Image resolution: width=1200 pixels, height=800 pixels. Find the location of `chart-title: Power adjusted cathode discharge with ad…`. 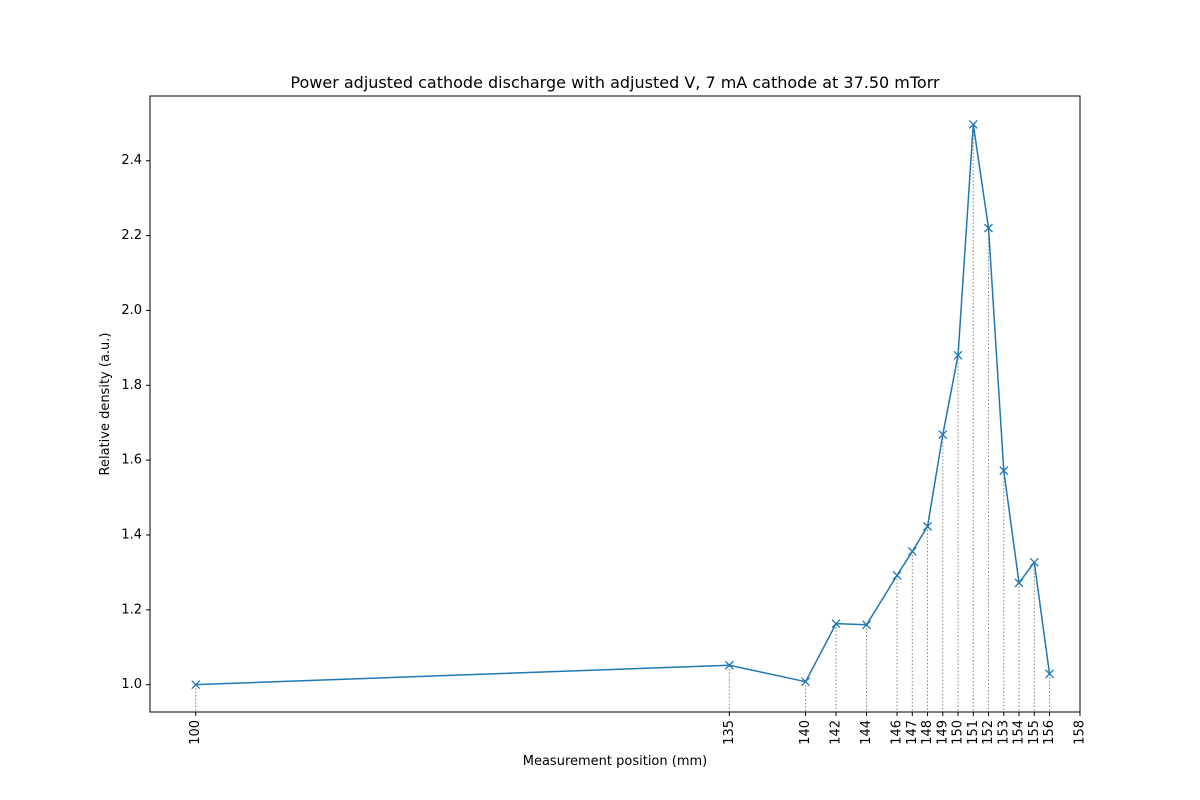

chart-title: Power adjusted cathode discharge with ad… is located at coordinates (615, 82).